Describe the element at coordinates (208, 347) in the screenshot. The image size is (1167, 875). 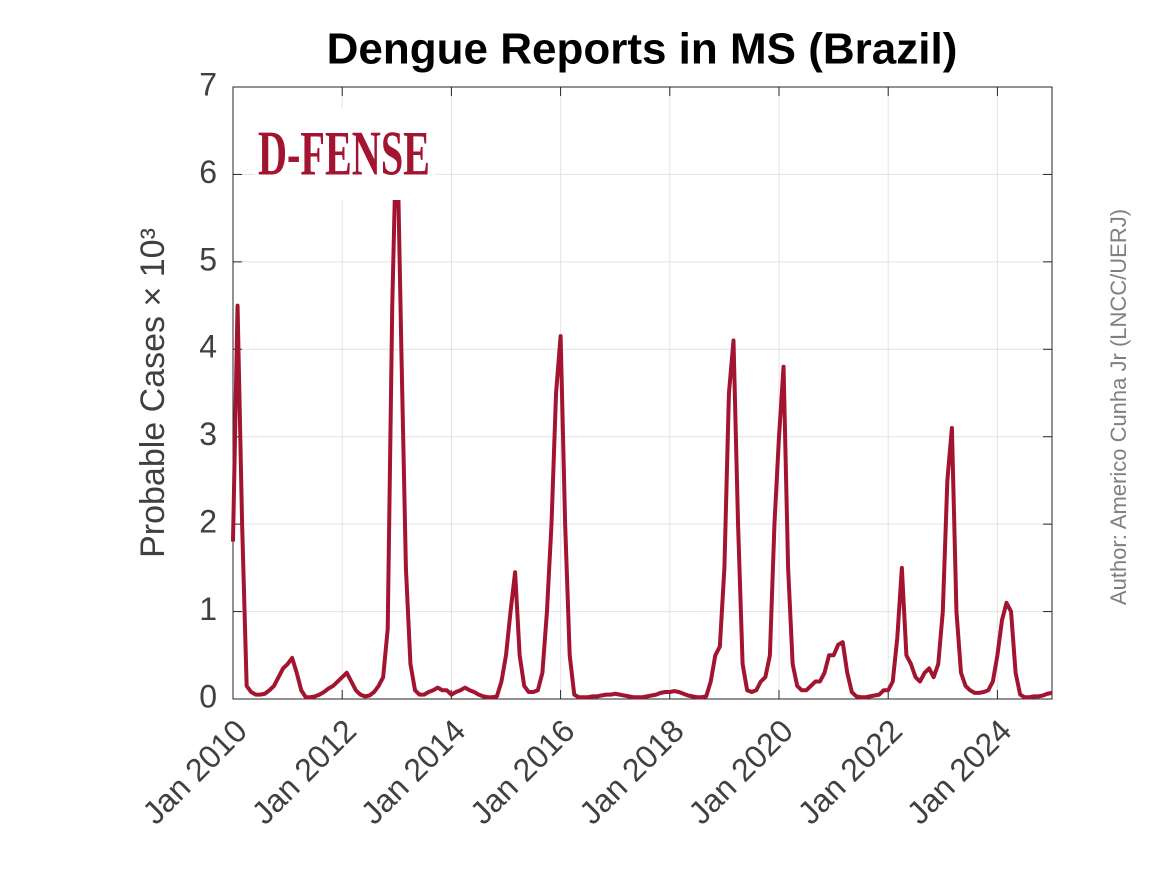
I see `y-tick-label: 4` at that location.